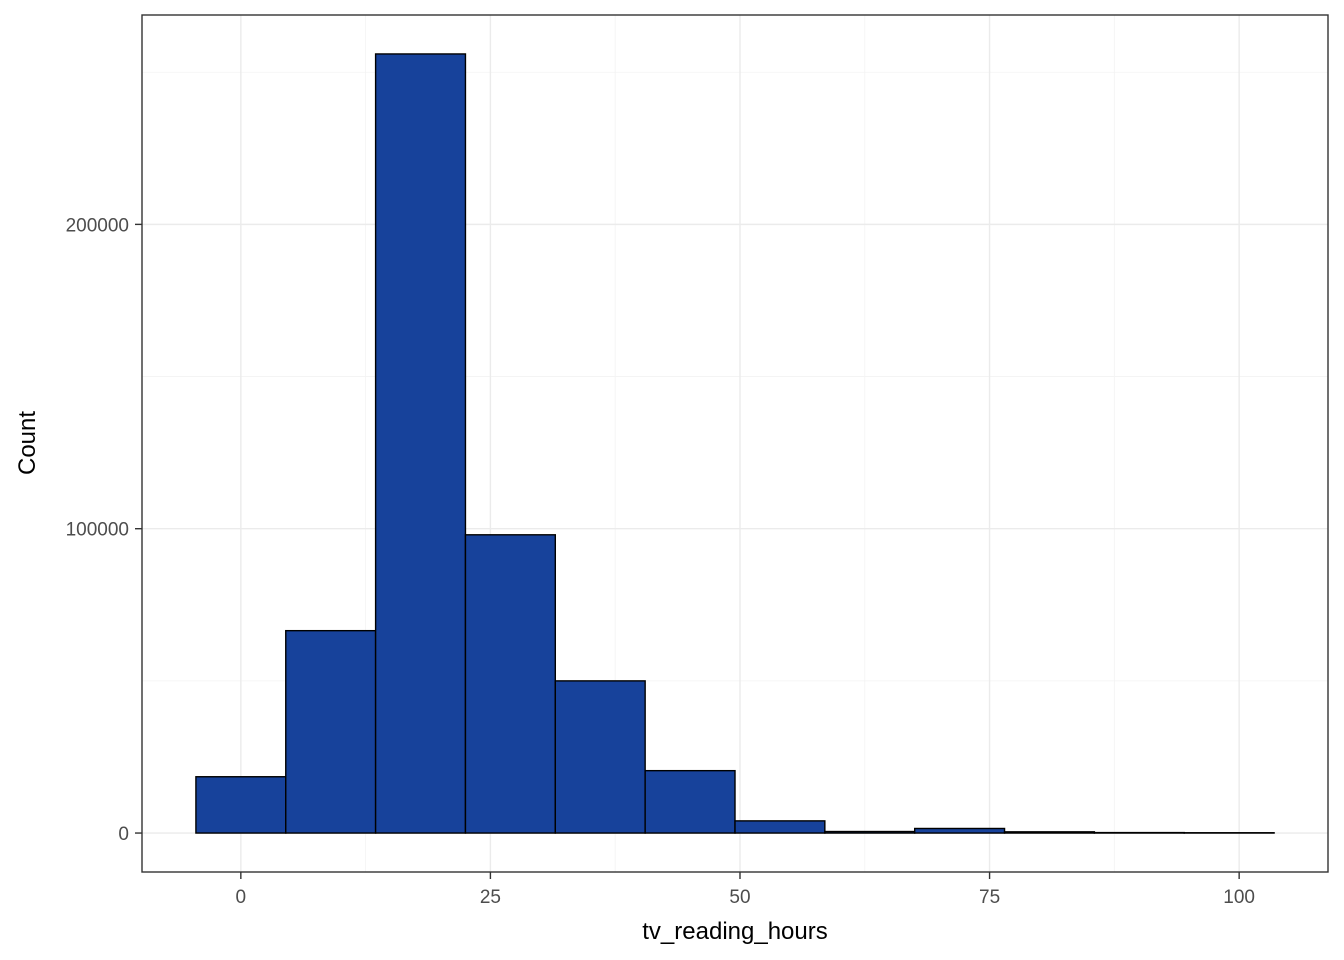 The width and height of the screenshot is (1344, 960). Describe the element at coordinates (734, 931) in the screenshot. I see `x-axis-title: tv_reading_hours` at that location.